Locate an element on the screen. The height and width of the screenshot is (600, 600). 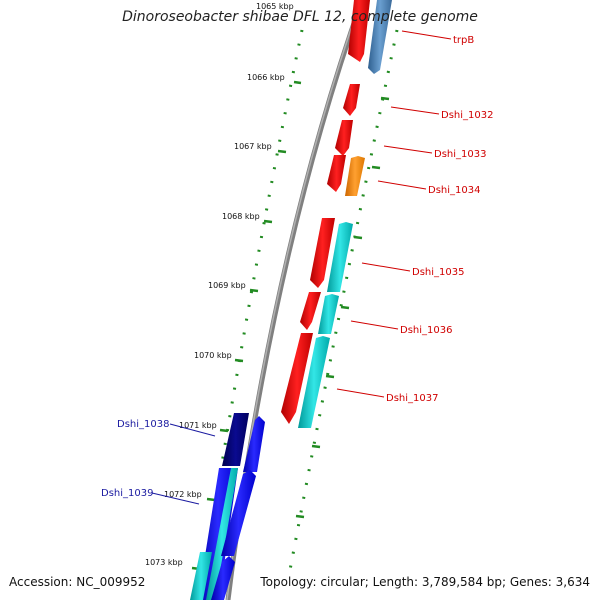
gene-label-dshi-1034: Dshi_1034 is located at coordinates (454, 190).